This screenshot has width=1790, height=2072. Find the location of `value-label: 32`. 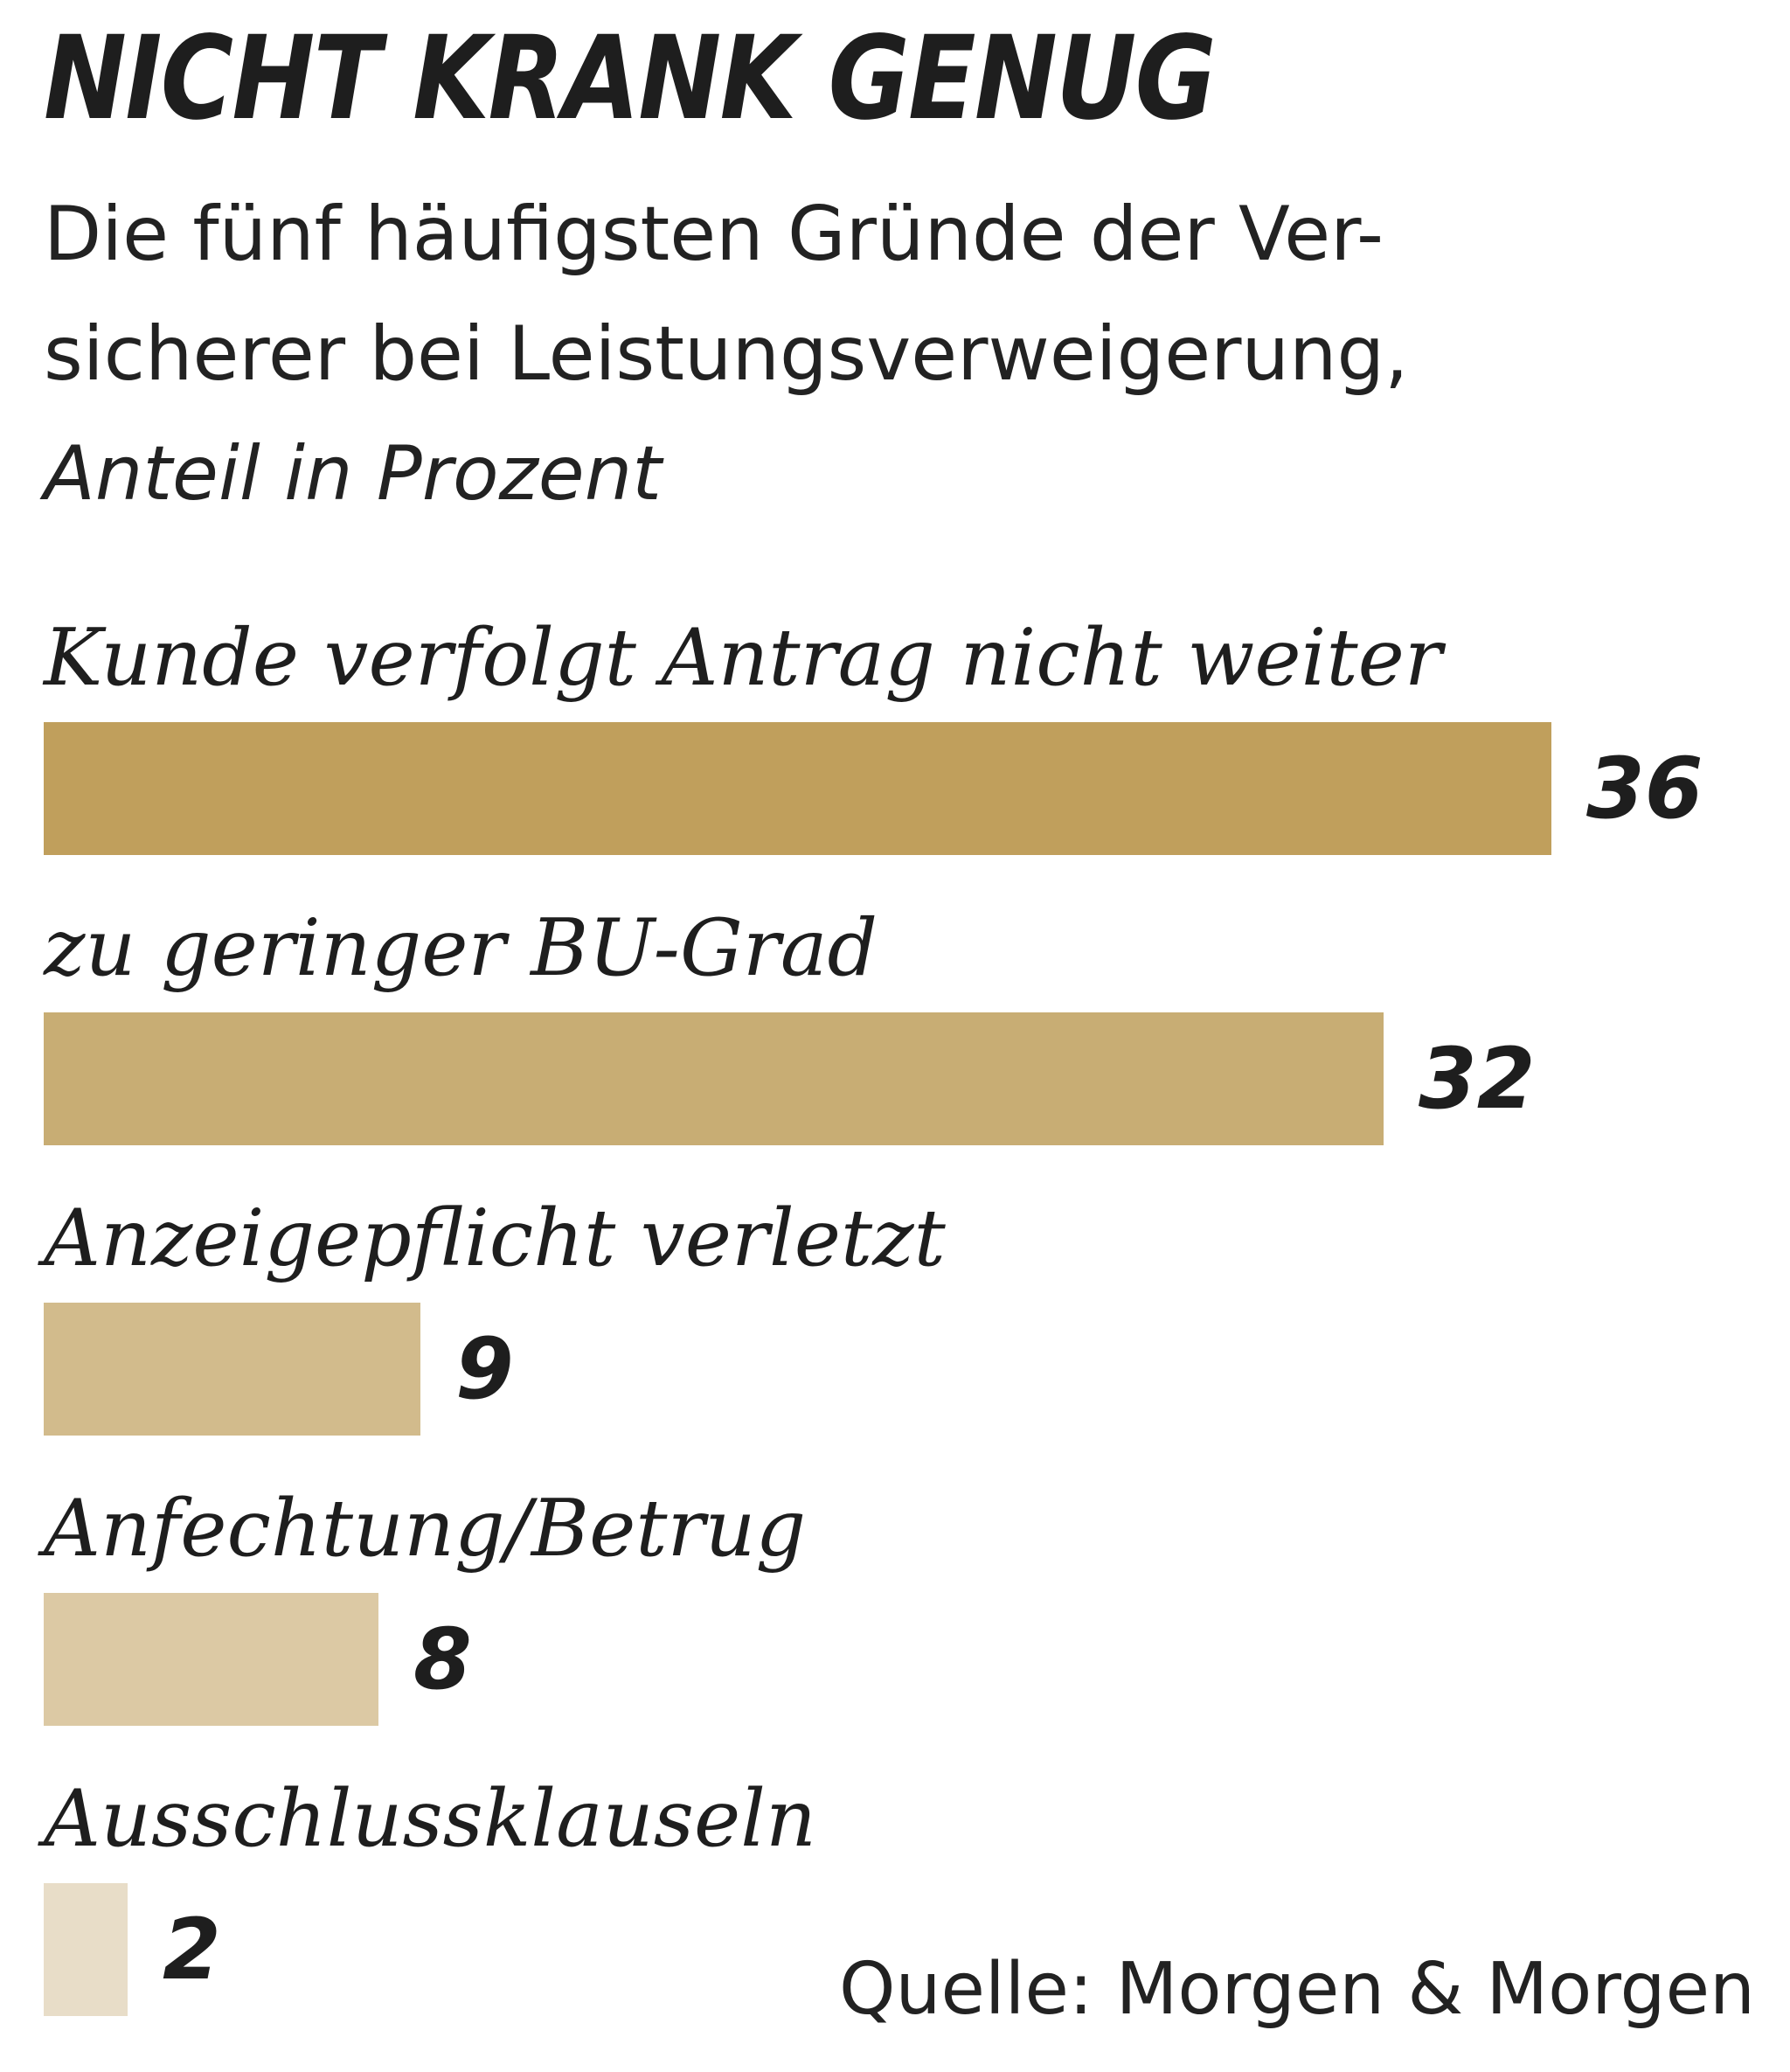

value-label: 32 is located at coordinates (1477, 1079).